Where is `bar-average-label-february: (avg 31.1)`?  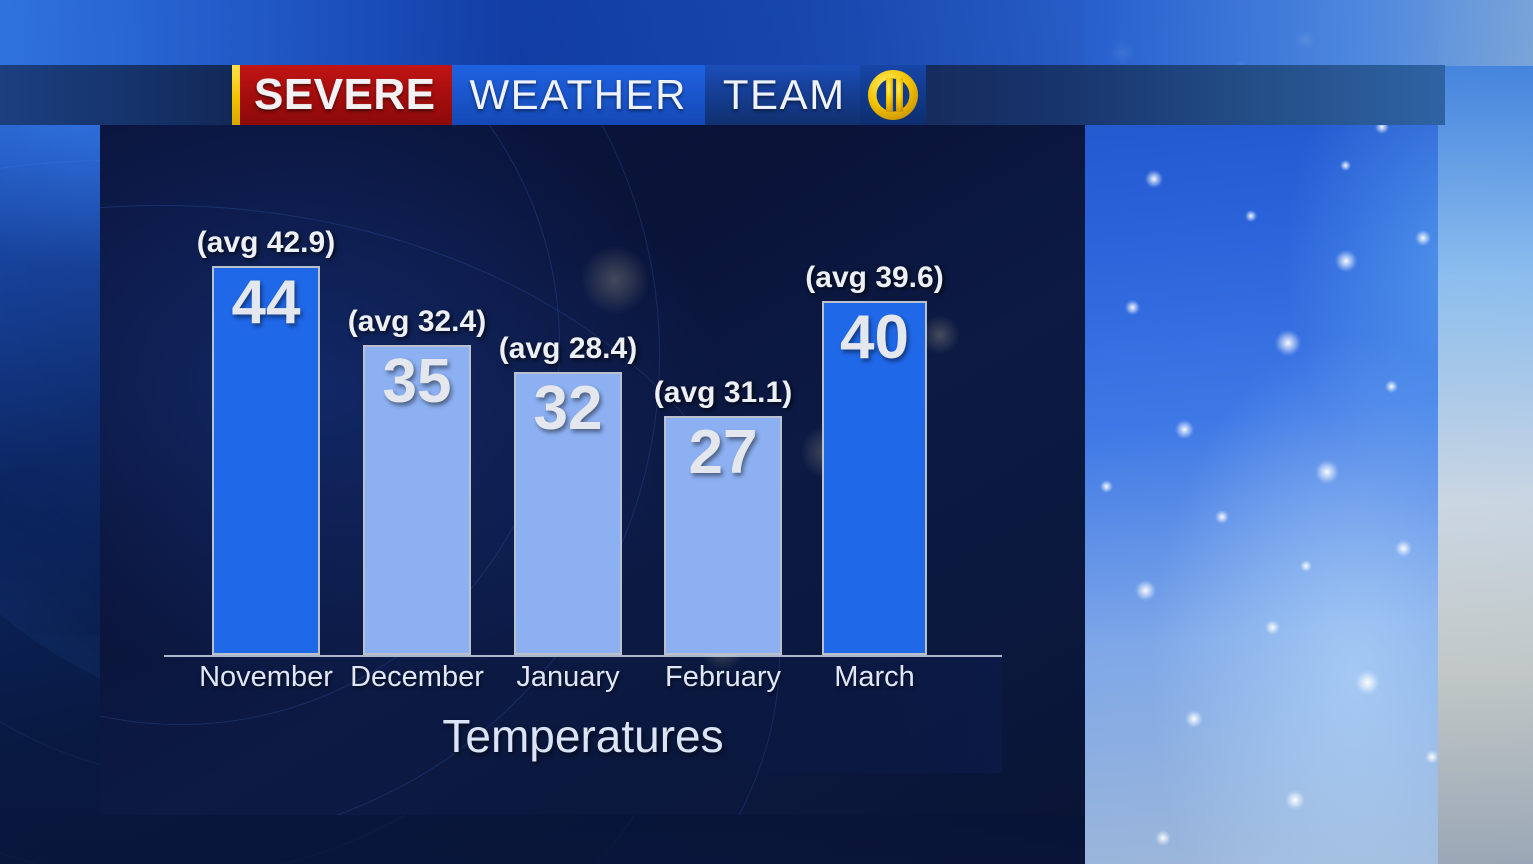 bar-average-label-february: (avg 31.1) is located at coordinates (723, 392).